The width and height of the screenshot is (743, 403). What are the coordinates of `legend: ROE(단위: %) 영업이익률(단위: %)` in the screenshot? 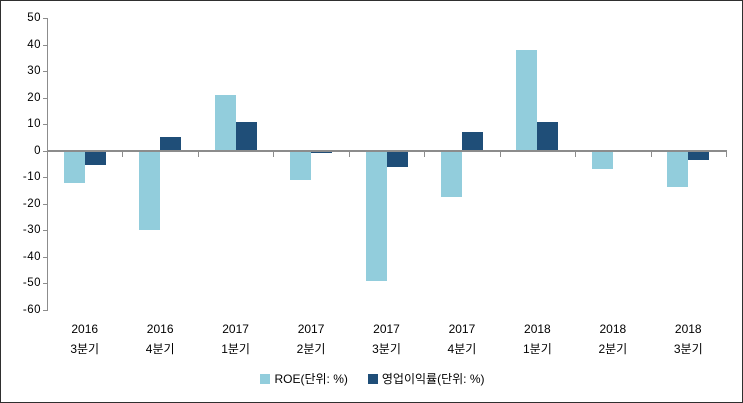 It's located at (371, 378).